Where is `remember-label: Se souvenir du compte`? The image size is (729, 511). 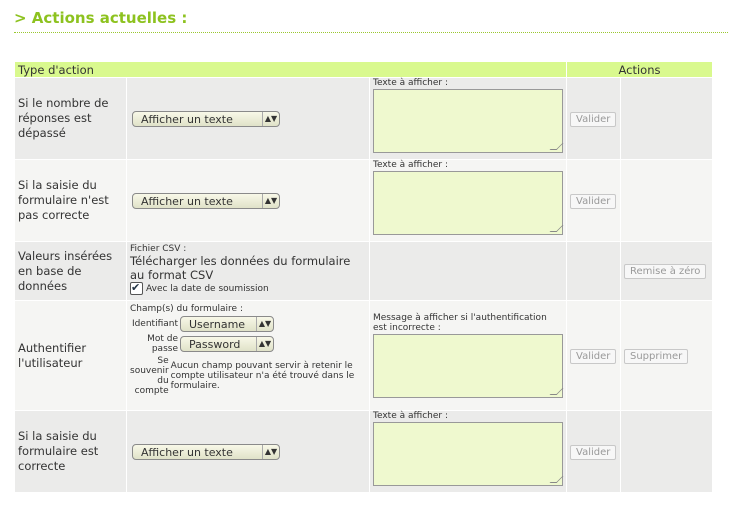
remember-label: Se souvenir du compte is located at coordinates (149, 376).